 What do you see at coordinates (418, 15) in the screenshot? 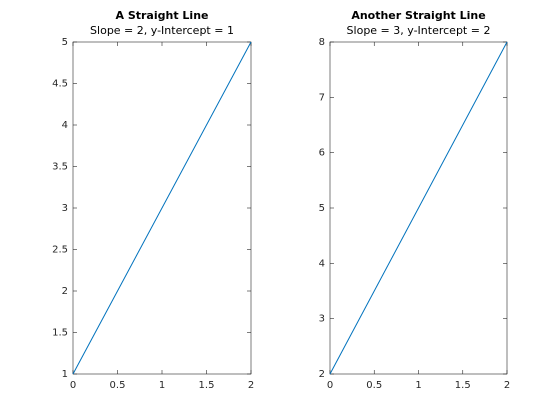
I see `chart-title: Another Straight Line` at bounding box center [418, 15].